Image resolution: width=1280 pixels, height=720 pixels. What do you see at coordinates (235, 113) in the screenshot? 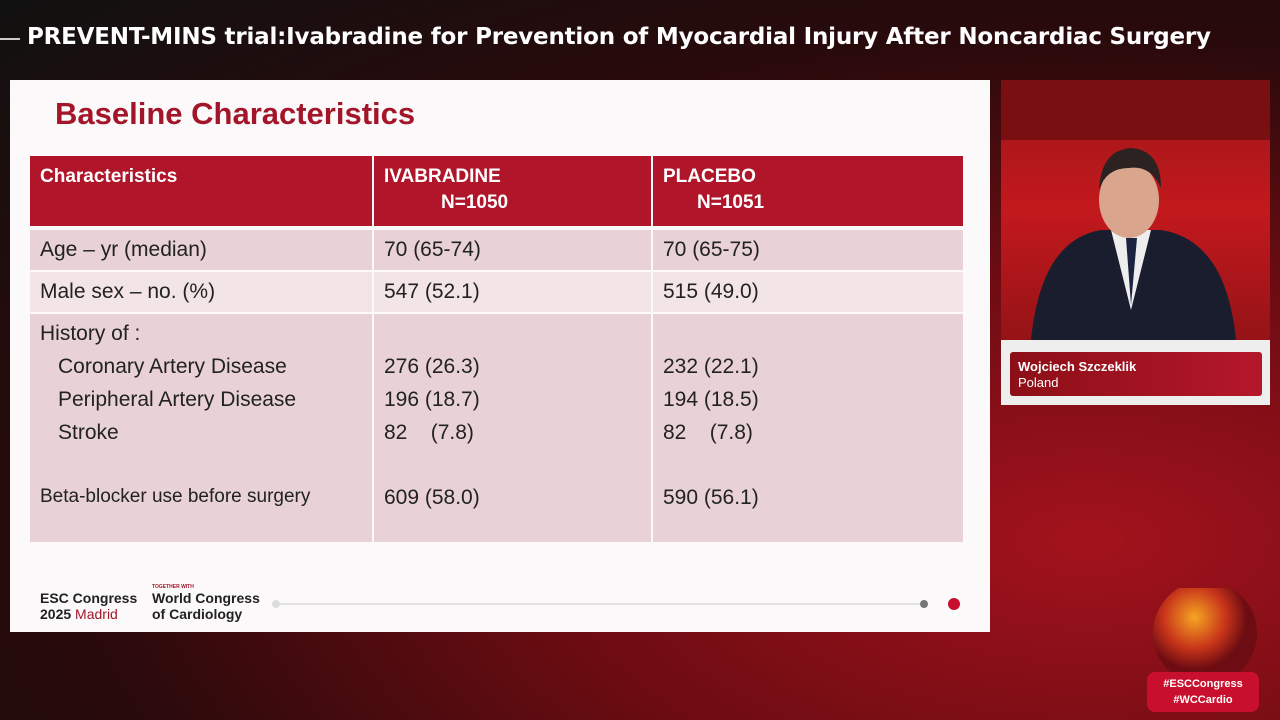
I see `slide-title: Baseline Characteristics` at bounding box center [235, 113].